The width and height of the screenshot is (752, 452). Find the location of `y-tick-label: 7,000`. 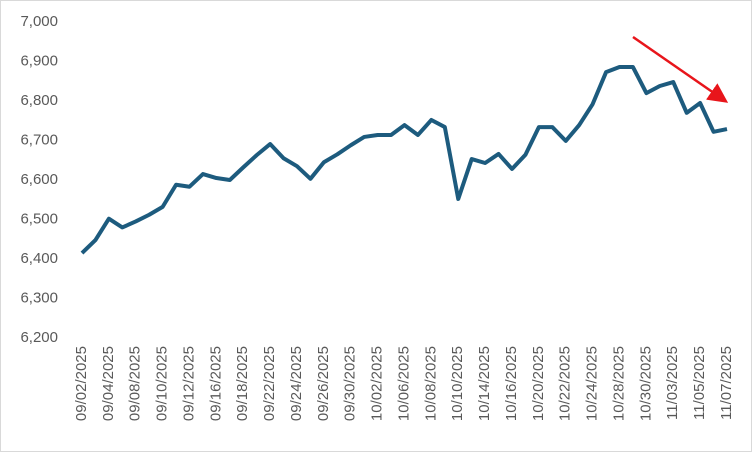

y-tick-label: 7,000 is located at coordinates (39, 21).